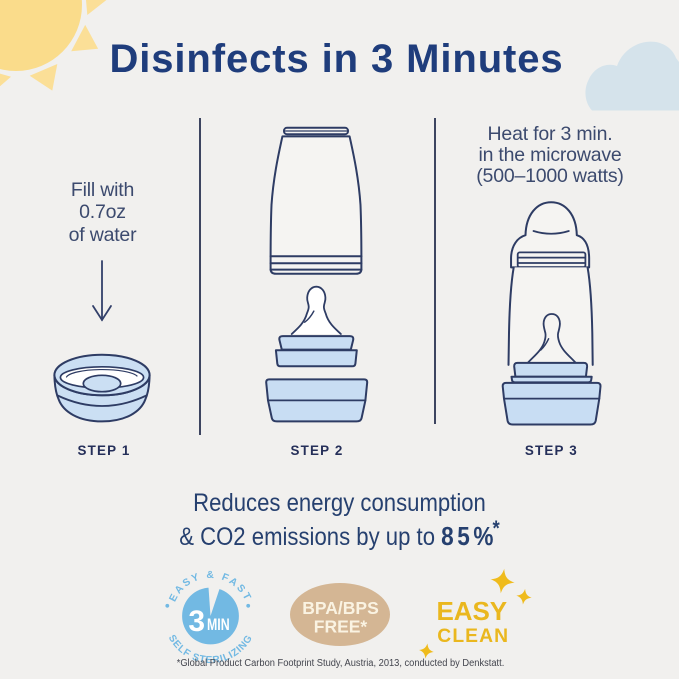 This screenshot has width=679, height=679. Describe the element at coordinates (196, 621) in the screenshot. I see `svg-text: 3` at that location.